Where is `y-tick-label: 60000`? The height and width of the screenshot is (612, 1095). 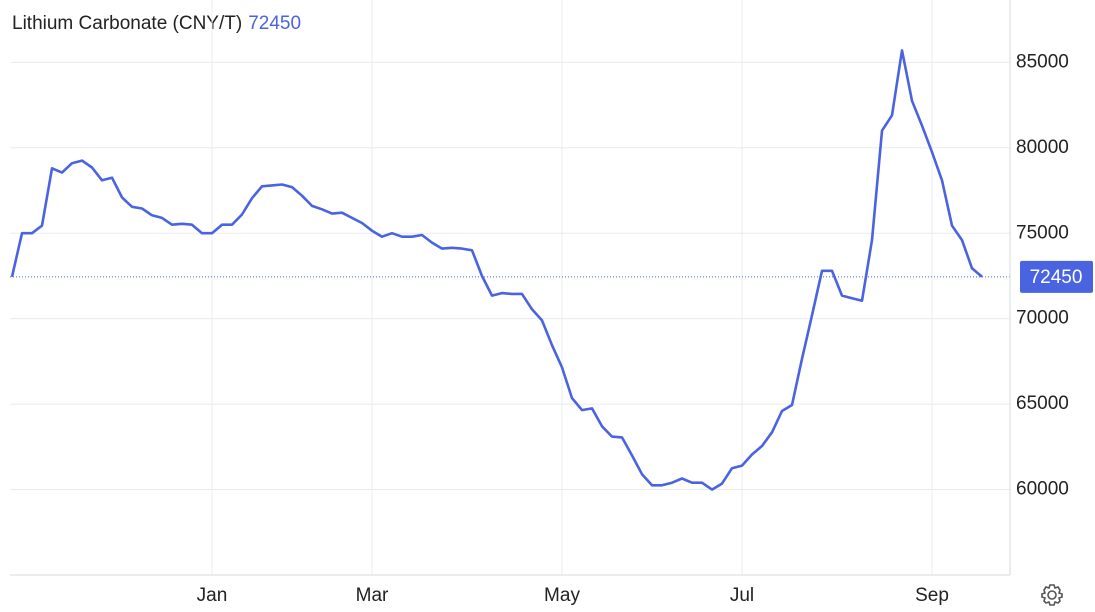
y-tick-label: 60000 is located at coordinates (1042, 489).